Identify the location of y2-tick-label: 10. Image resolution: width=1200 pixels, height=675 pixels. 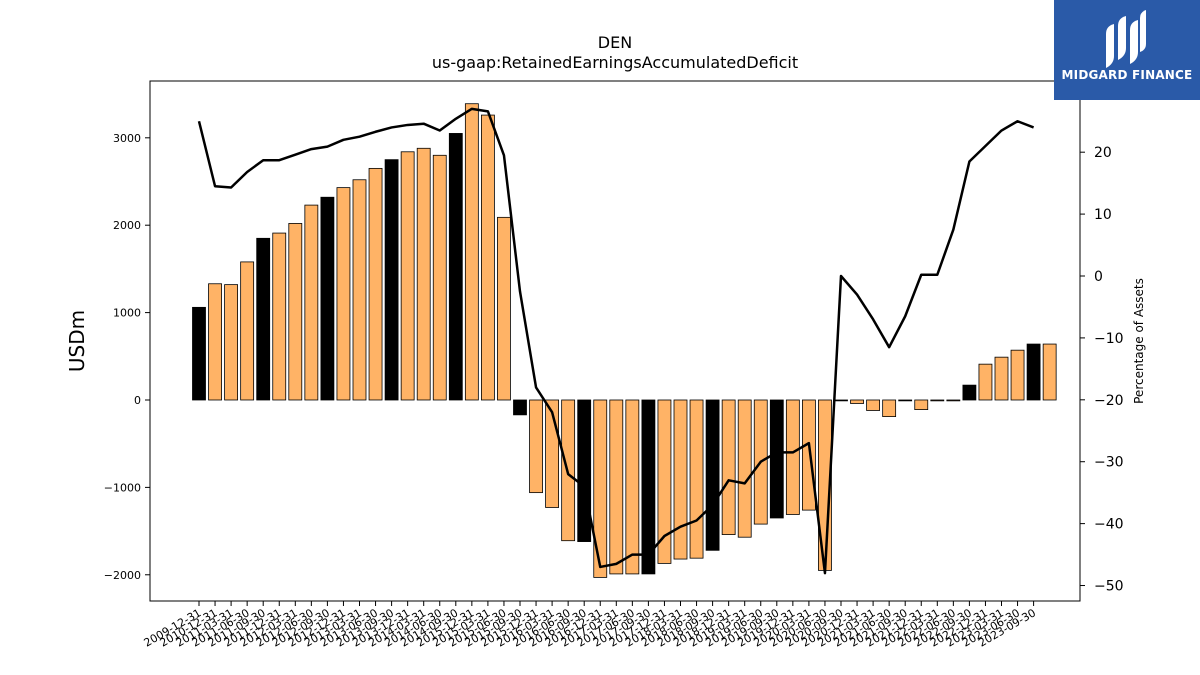
(1103, 215).